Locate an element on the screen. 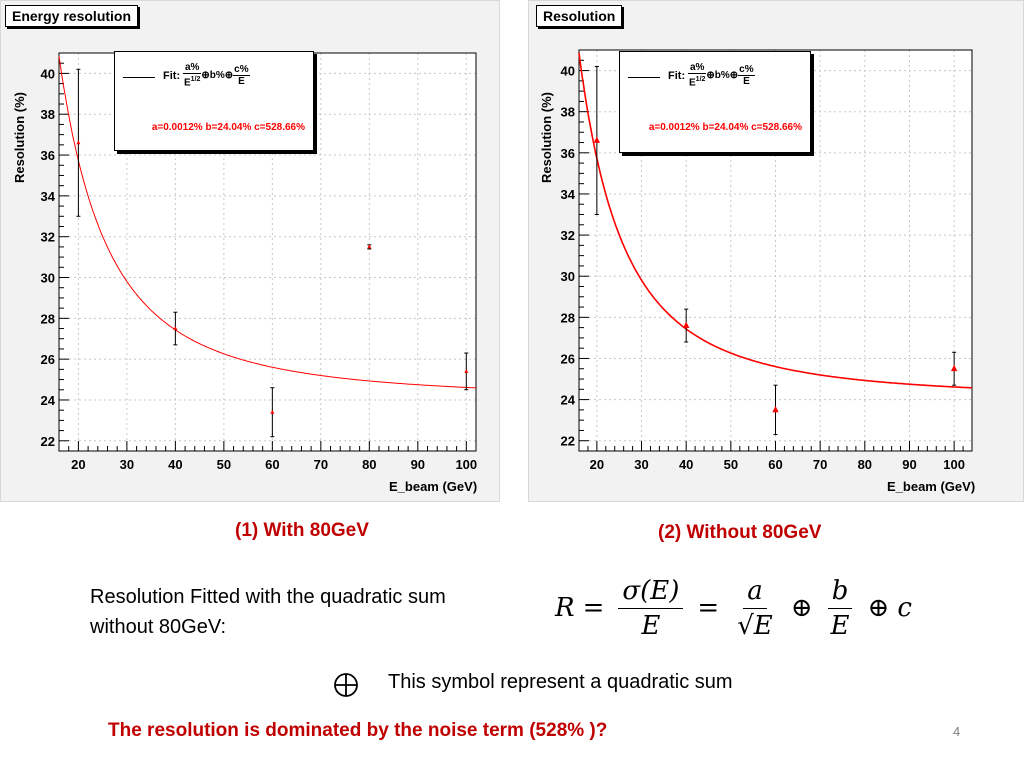  eq-num1: σ(E) is located at coordinates (651, 591).